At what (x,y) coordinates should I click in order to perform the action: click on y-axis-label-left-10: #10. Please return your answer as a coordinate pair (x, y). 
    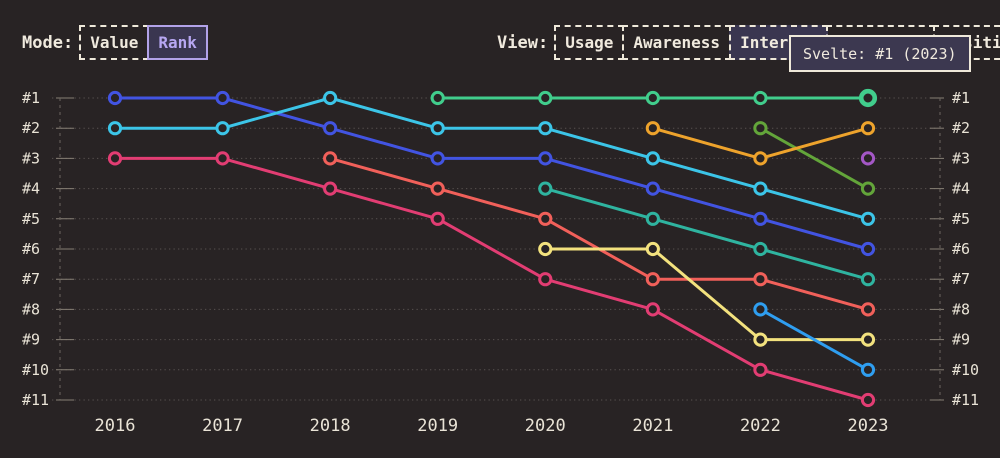
    Looking at the image, I should click on (35, 370).